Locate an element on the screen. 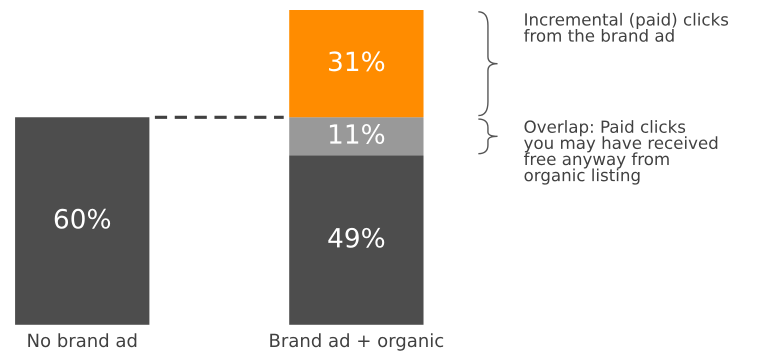 The image size is (776, 359). data-label: 11% is located at coordinates (357, 134).